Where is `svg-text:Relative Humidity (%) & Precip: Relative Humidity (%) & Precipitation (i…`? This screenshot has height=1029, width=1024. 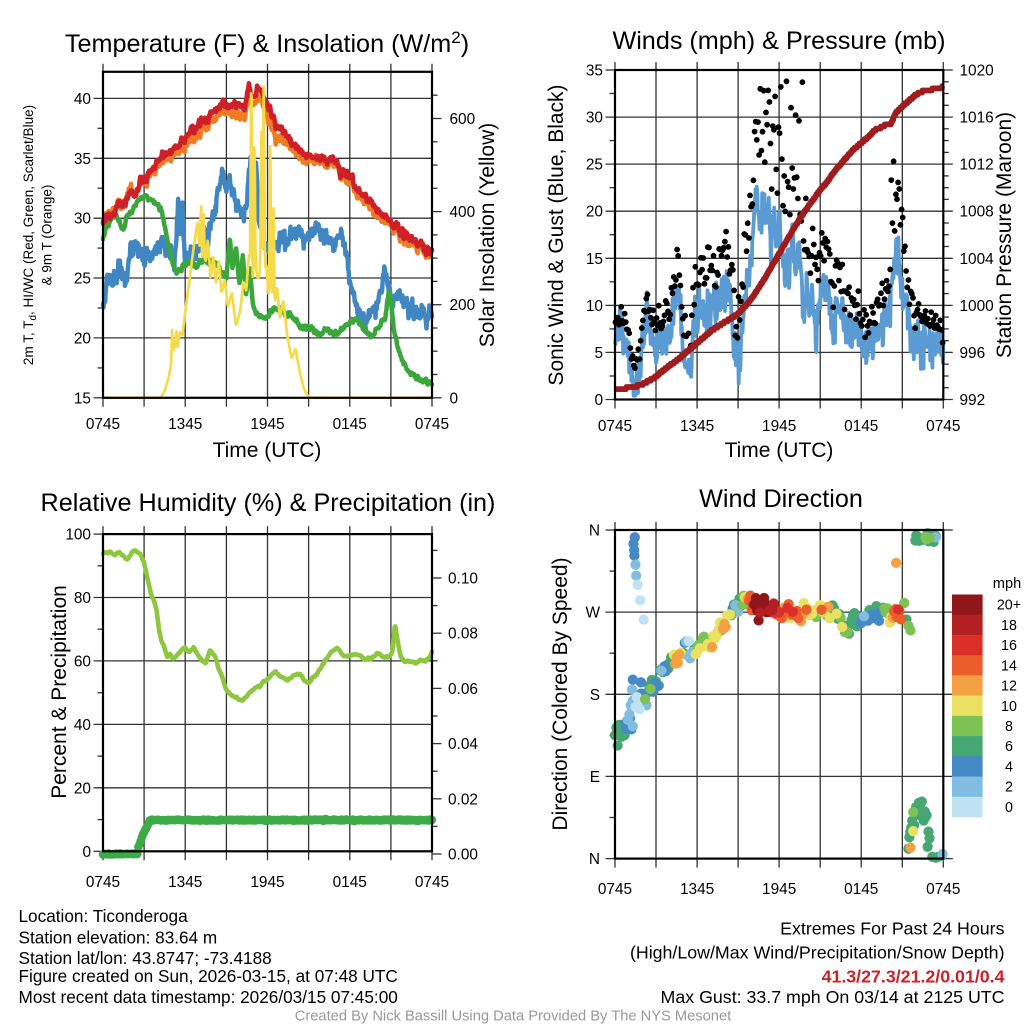 svg-text:Relative Humidity (%) & Precip: Relative Humidity (%) & Precipitation (i… is located at coordinates (268, 503).